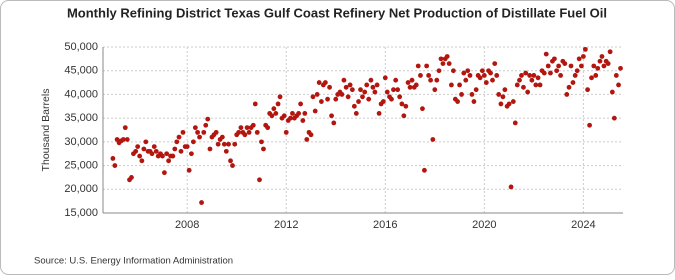 The height and width of the screenshot is (280, 675). Describe the element at coordinates (81, 118) in the screenshot. I see `y-tick-label: 35,000` at that location.